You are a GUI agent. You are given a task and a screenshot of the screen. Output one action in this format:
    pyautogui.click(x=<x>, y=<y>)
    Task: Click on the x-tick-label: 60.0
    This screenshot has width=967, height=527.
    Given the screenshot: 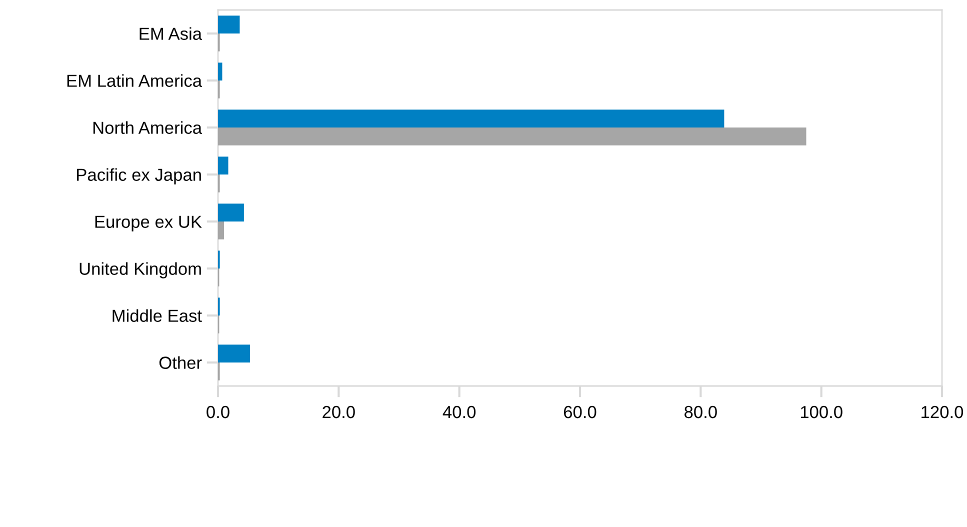 What is the action you would take?
    pyautogui.click(x=580, y=412)
    